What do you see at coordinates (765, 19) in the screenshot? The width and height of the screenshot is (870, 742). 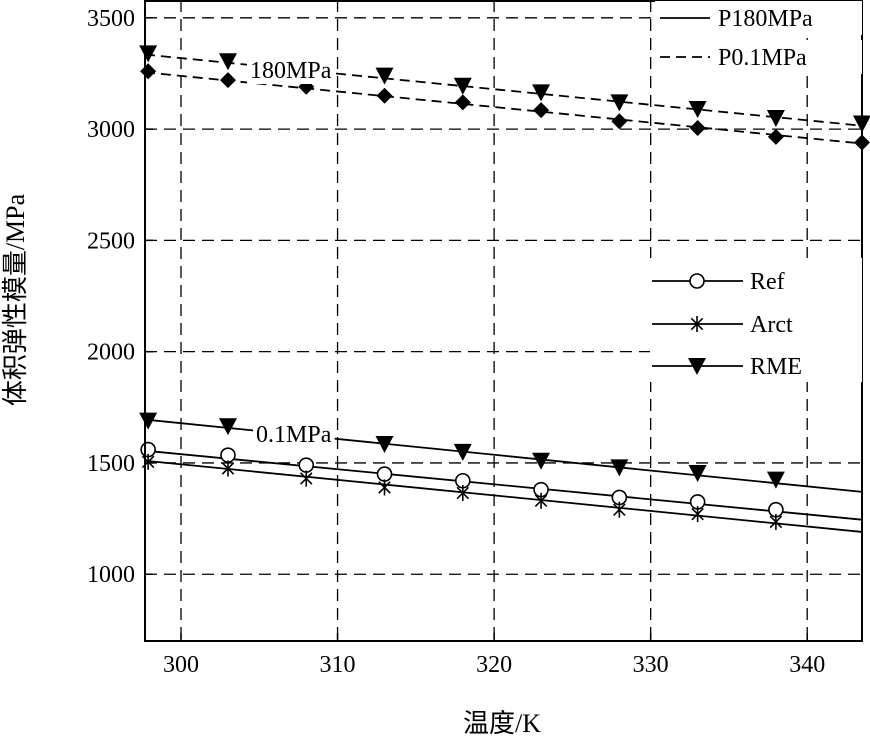 I see `legend-linestyle-label-0: P180MPa` at bounding box center [765, 19].